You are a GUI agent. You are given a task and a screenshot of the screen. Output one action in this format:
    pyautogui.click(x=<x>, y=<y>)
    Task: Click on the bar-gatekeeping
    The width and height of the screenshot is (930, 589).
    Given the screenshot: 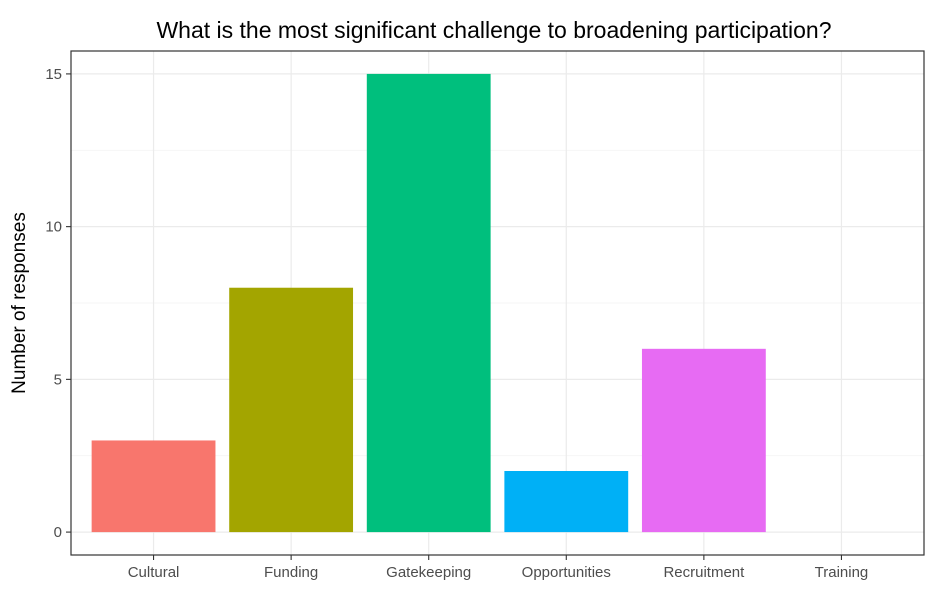 What is the action you would take?
    pyautogui.click(x=428, y=303)
    